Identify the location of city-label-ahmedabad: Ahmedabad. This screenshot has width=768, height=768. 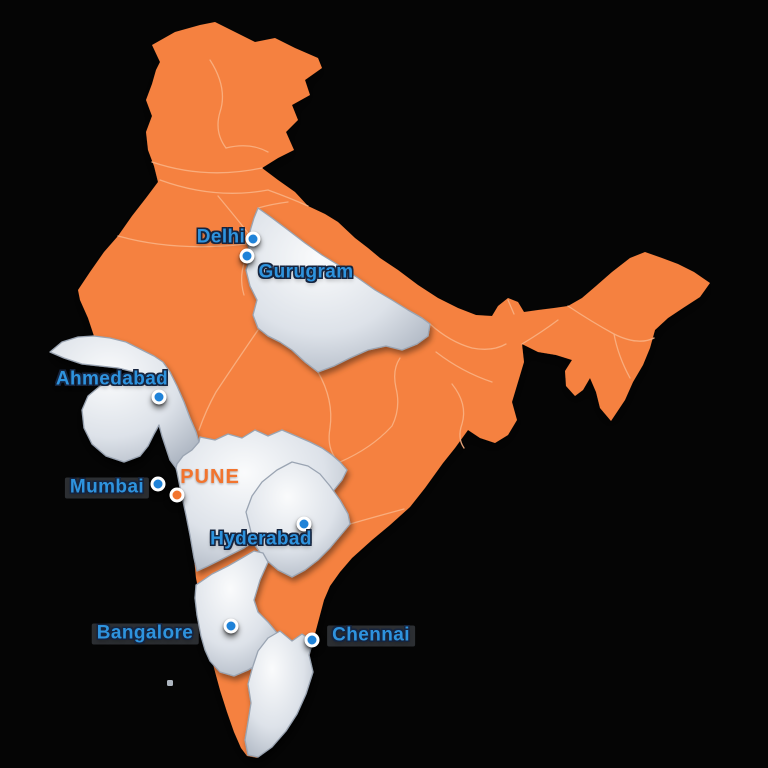
(112, 379).